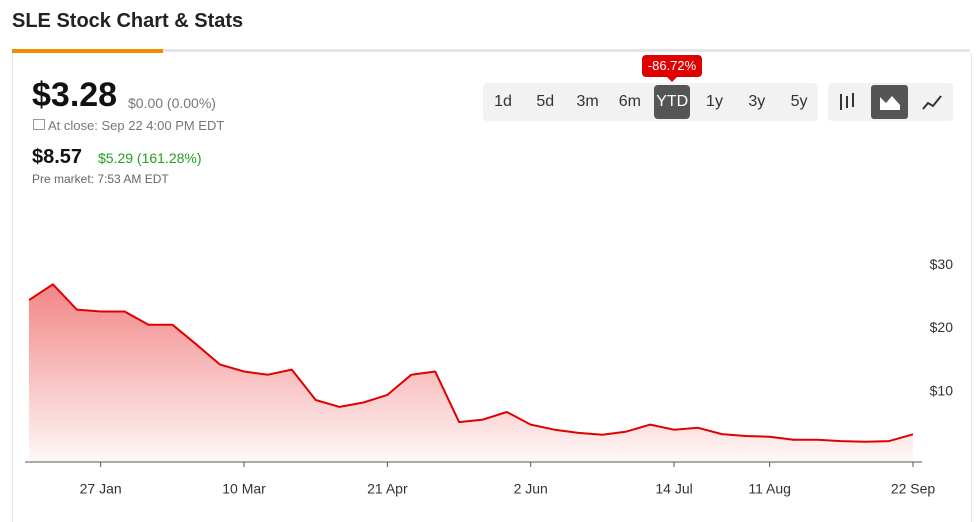 Image resolution: width=980 pixels, height=522 pixels. I want to click on period-button: 3m, so click(587, 101).